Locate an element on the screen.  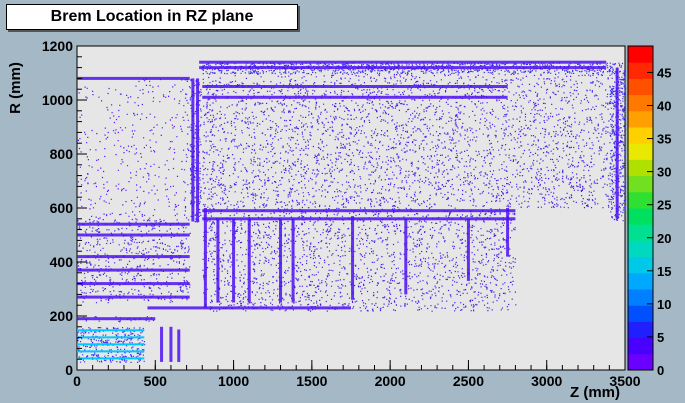
y-tick-label: 1000 is located at coordinates (57, 100).